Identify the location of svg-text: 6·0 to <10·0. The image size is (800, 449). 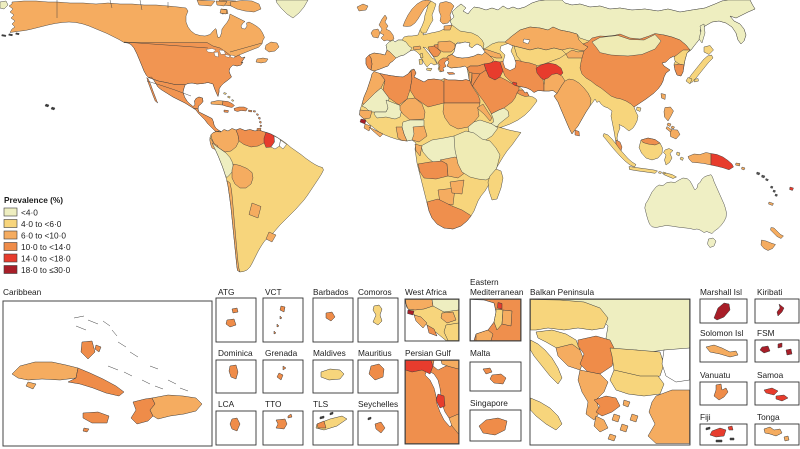
(43, 236).